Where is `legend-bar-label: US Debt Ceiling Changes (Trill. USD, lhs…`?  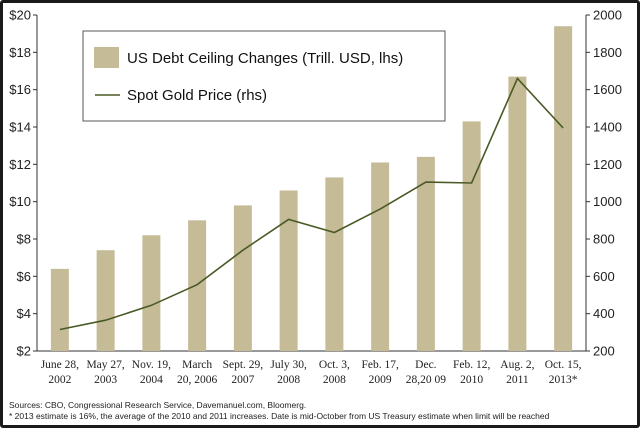 legend-bar-label: US Debt Ceiling Changes (Trill. USD, lhs… is located at coordinates (265, 58).